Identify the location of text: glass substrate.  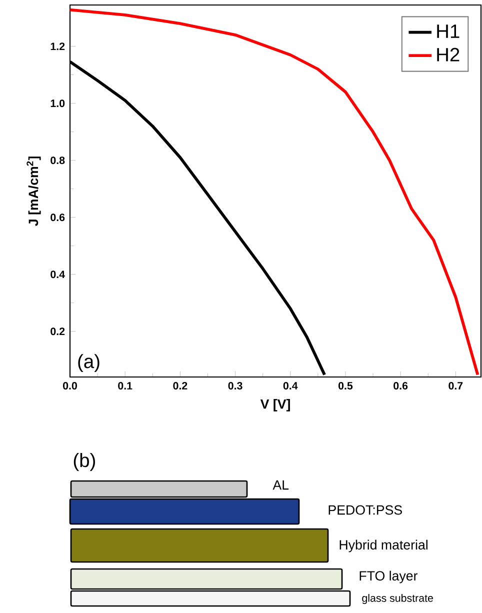
(398, 599).